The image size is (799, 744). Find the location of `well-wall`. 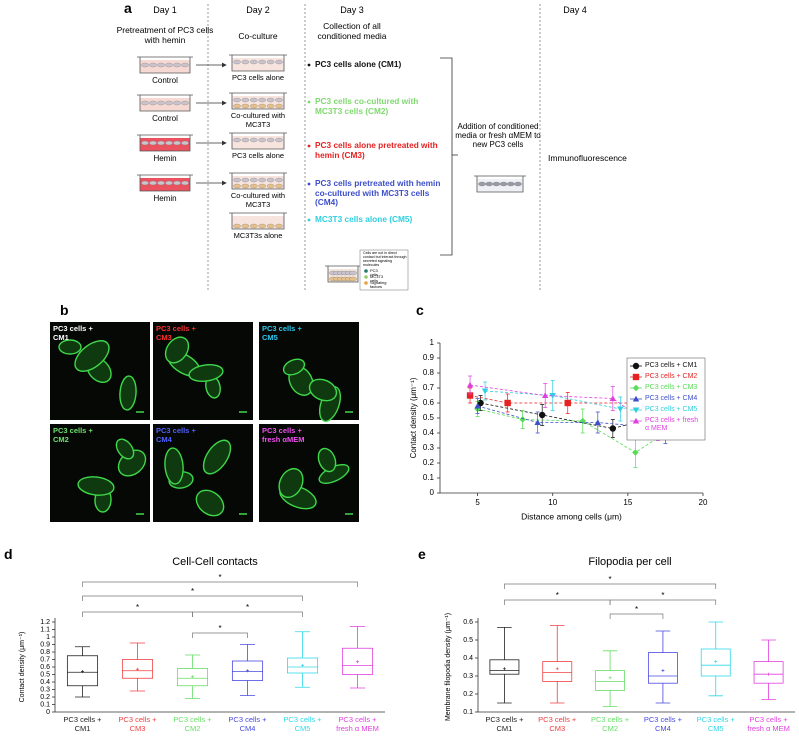

well-wall is located at coordinates (165, 183).